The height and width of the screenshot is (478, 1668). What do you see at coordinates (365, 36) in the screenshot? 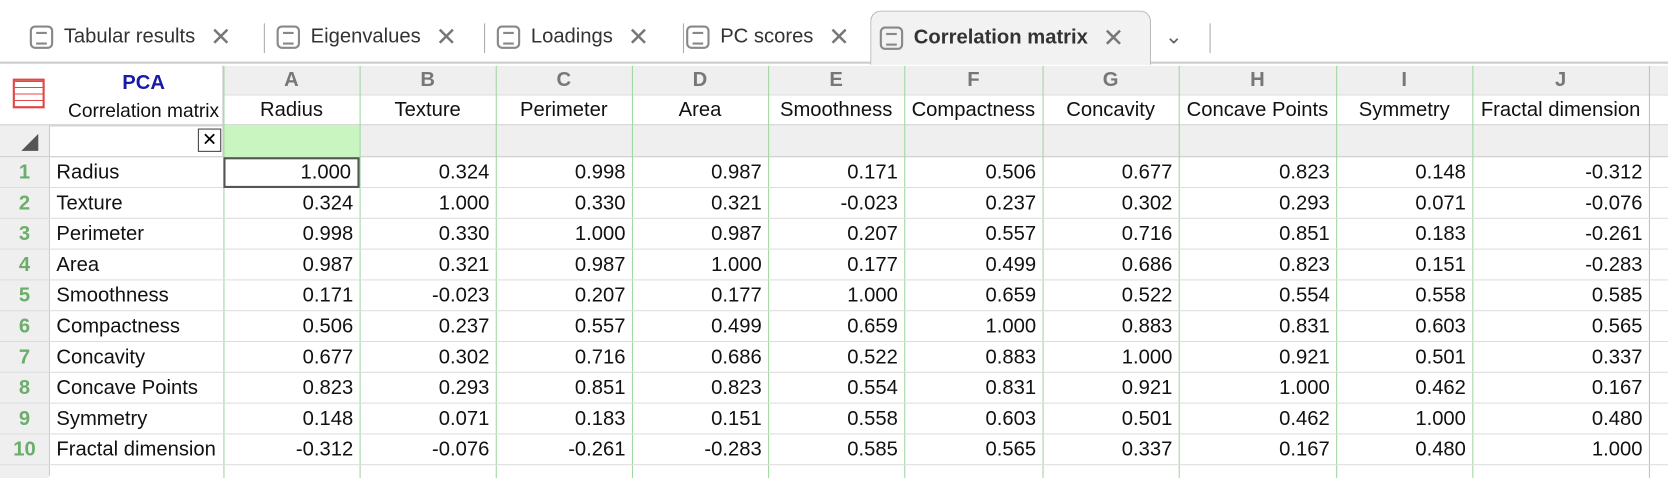
I see `tab-label: Eigenvalues` at bounding box center [365, 36].